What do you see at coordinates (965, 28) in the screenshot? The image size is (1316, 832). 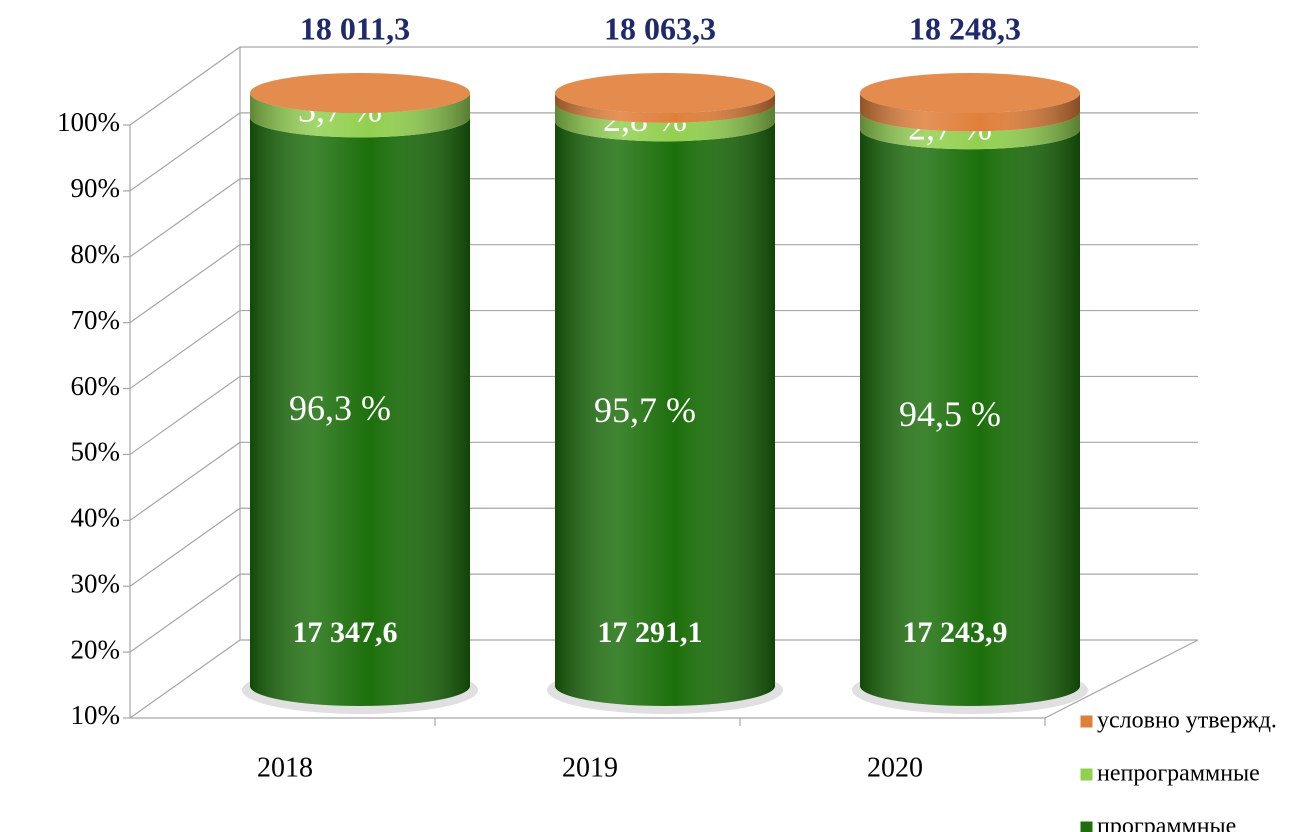 I see `total-label: 18 248,3` at bounding box center [965, 28].